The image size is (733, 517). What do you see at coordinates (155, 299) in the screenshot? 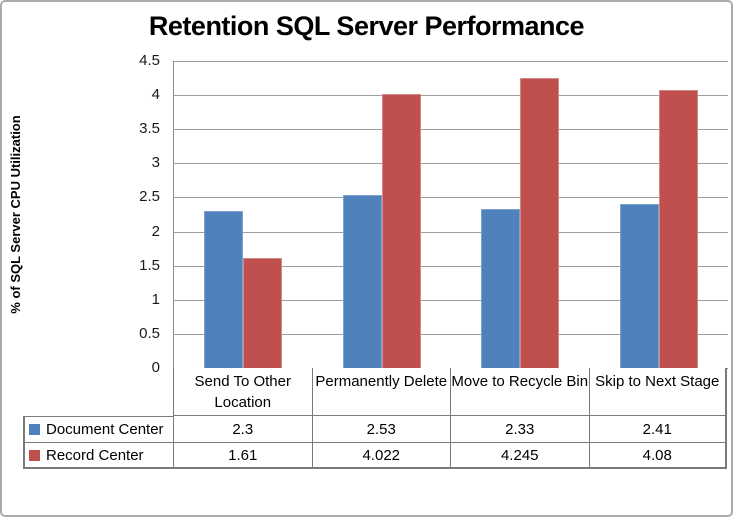
I see `y-axis-tick-label: 1` at bounding box center [155, 299].